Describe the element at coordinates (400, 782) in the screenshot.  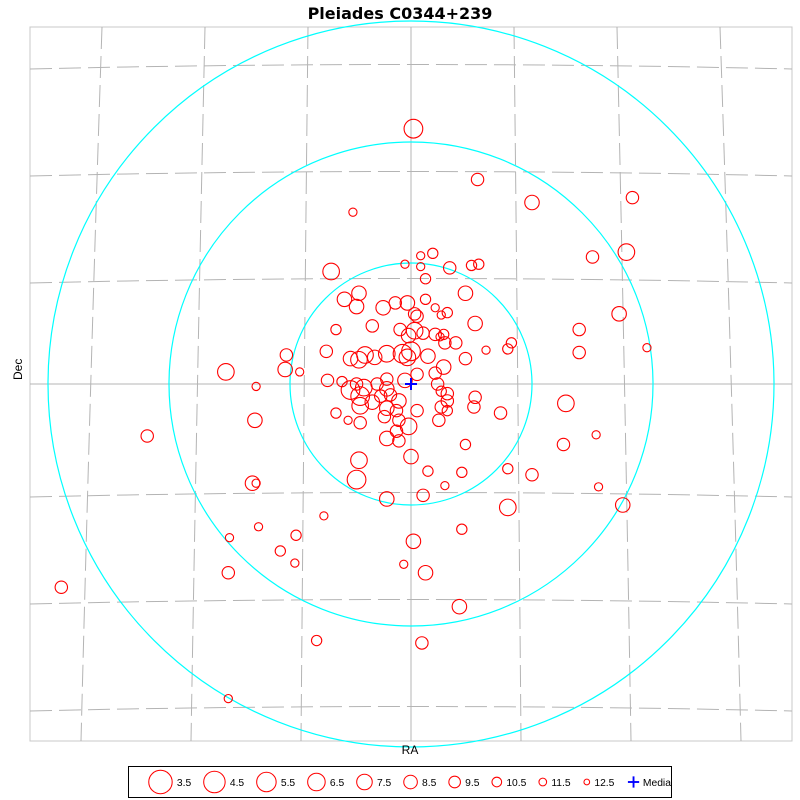
I see `chart-legend: 3.5 4.5 5.5 6.5 7.5 8.5 9.5 10.5 11.5 12.5 Median` at that location.